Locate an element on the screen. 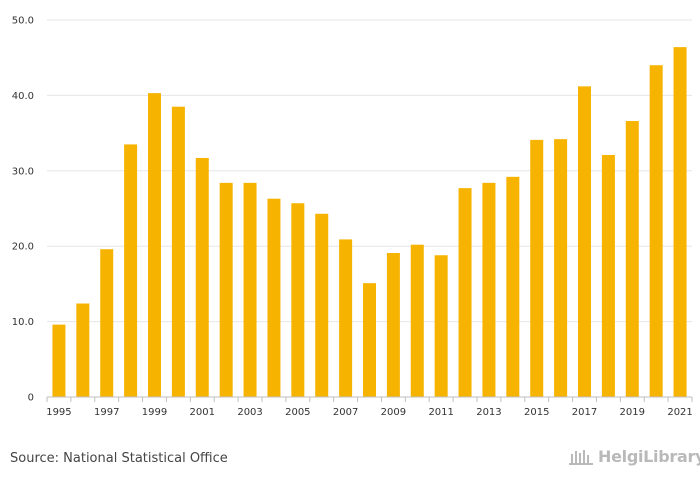  bar-1995 is located at coordinates (59, 360).